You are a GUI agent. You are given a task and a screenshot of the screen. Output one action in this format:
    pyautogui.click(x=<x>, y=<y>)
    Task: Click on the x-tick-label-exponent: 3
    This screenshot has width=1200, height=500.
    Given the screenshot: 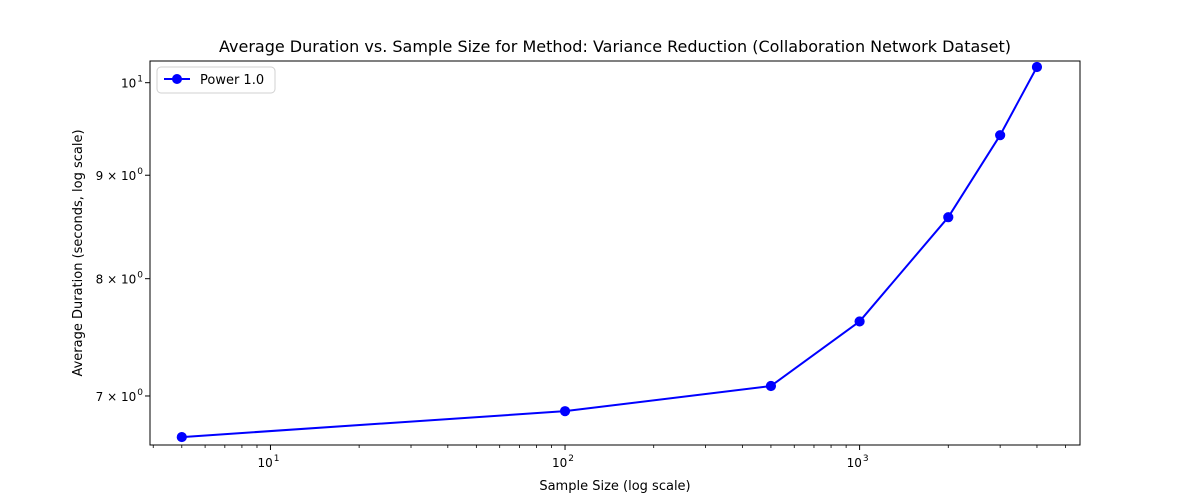 What is the action you would take?
    pyautogui.click(x=866, y=459)
    